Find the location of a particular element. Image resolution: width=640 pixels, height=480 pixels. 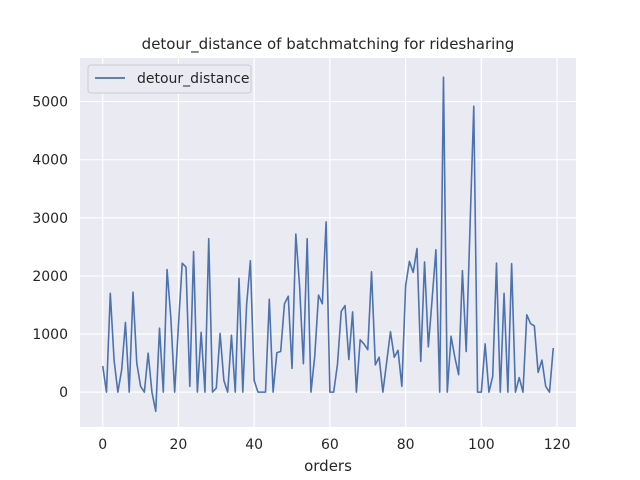

y-tick-label: 1000 is located at coordinates (50, 335).